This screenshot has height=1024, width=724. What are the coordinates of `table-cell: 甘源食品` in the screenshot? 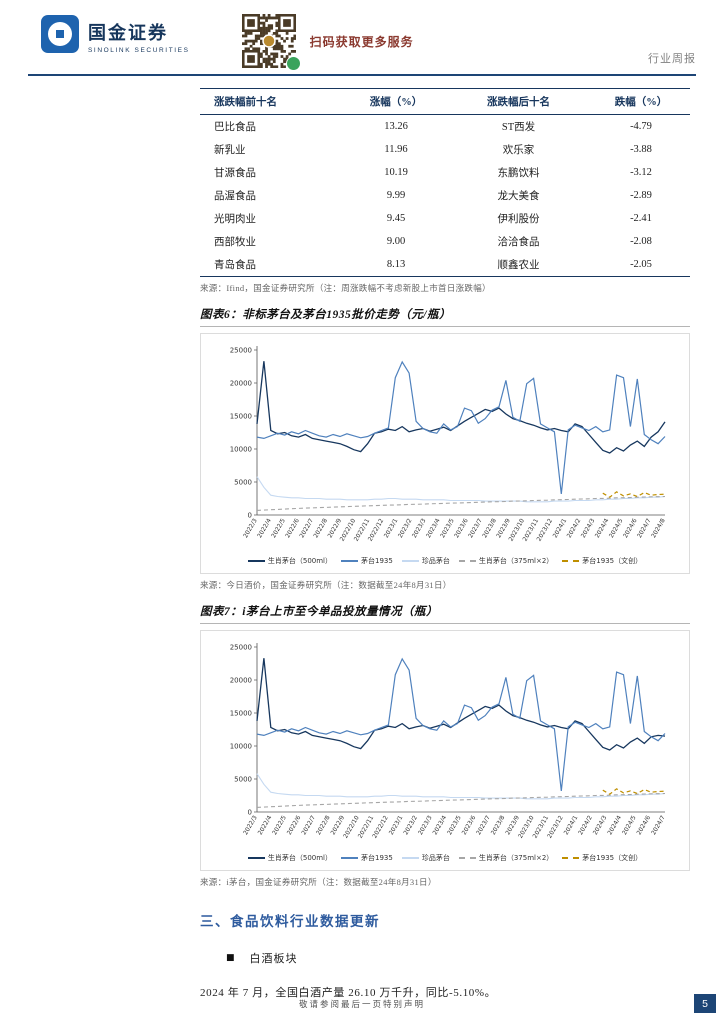 It's located at (235, 173).